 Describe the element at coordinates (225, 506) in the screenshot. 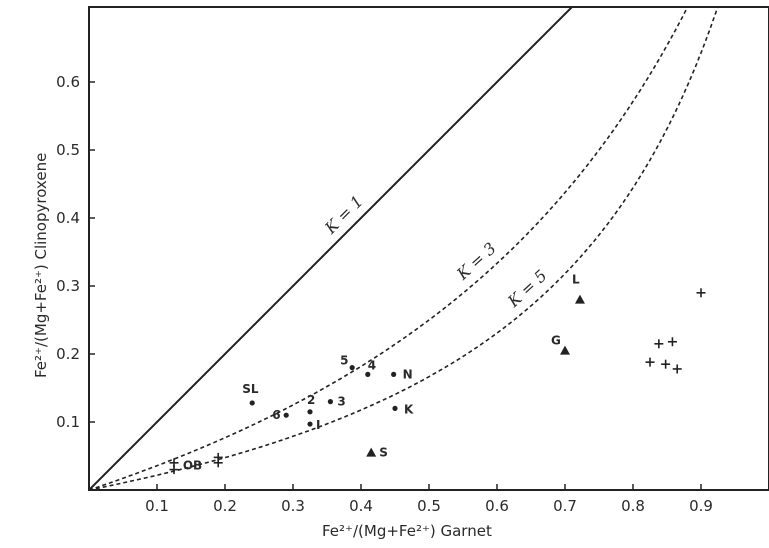

I see `x-tick-label: 0.2` at that location.